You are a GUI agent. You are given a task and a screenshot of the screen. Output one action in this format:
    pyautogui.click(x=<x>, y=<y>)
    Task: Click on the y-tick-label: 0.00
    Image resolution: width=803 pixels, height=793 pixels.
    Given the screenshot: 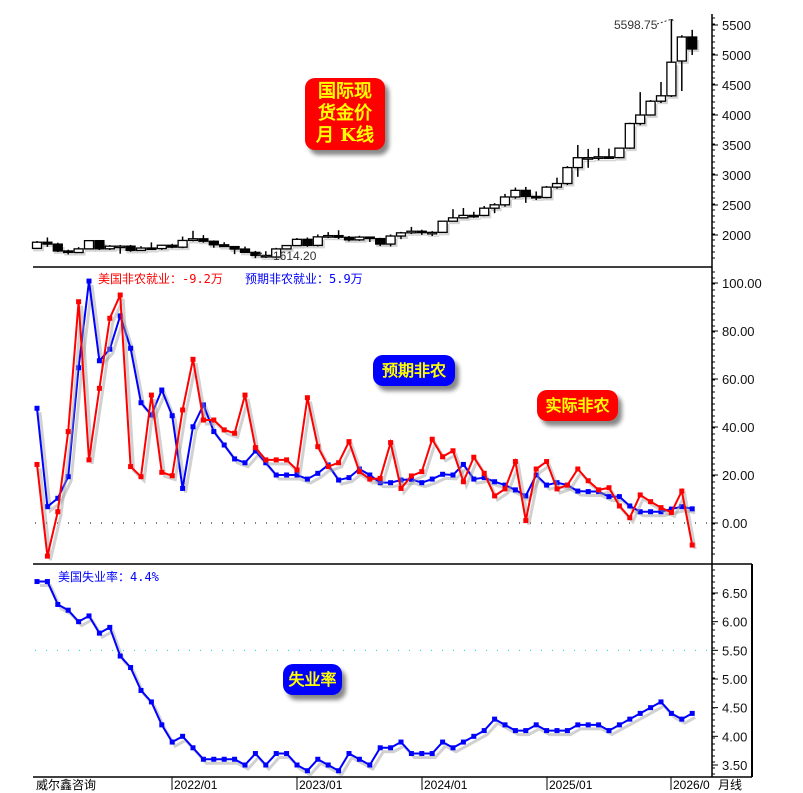 What is the action you would take?
    pyautogui.click(x=734, y=523)
    